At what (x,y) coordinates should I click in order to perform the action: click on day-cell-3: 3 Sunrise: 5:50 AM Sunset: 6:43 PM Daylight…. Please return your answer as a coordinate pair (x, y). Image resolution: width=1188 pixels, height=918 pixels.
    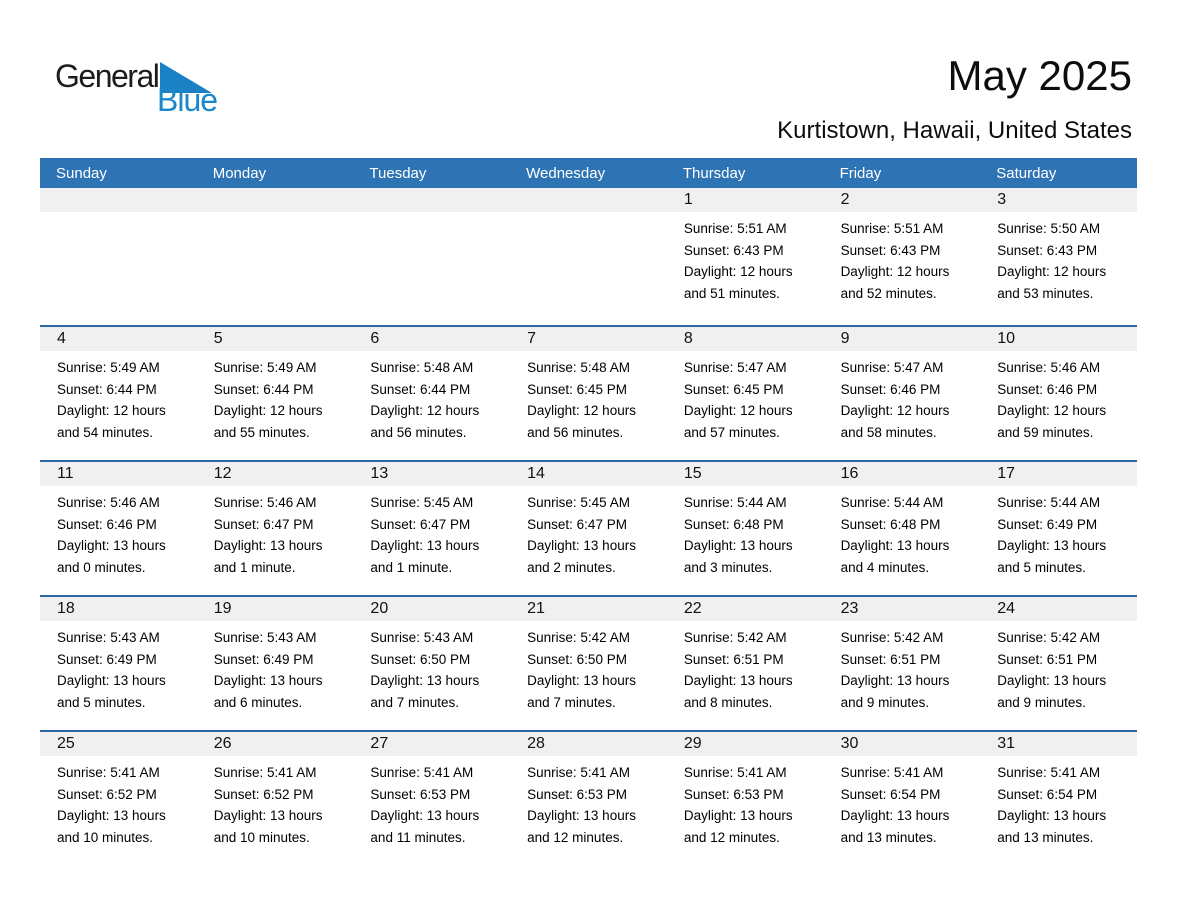
    Looking at the image, I should click on (1058, 256).